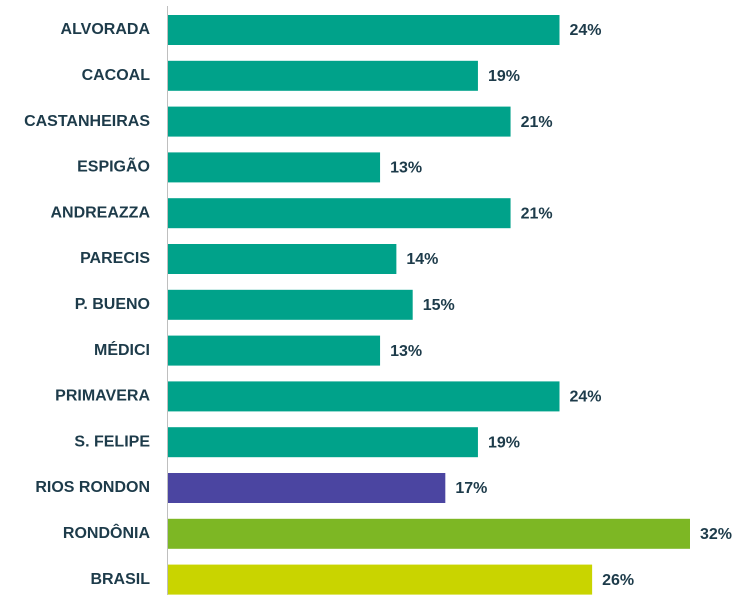 The height and width of the screenshot is (595, 741). Describe the element at coordinates (107, 532) in the screenshot. I see `category-label: RONDÔNIA` at that location.